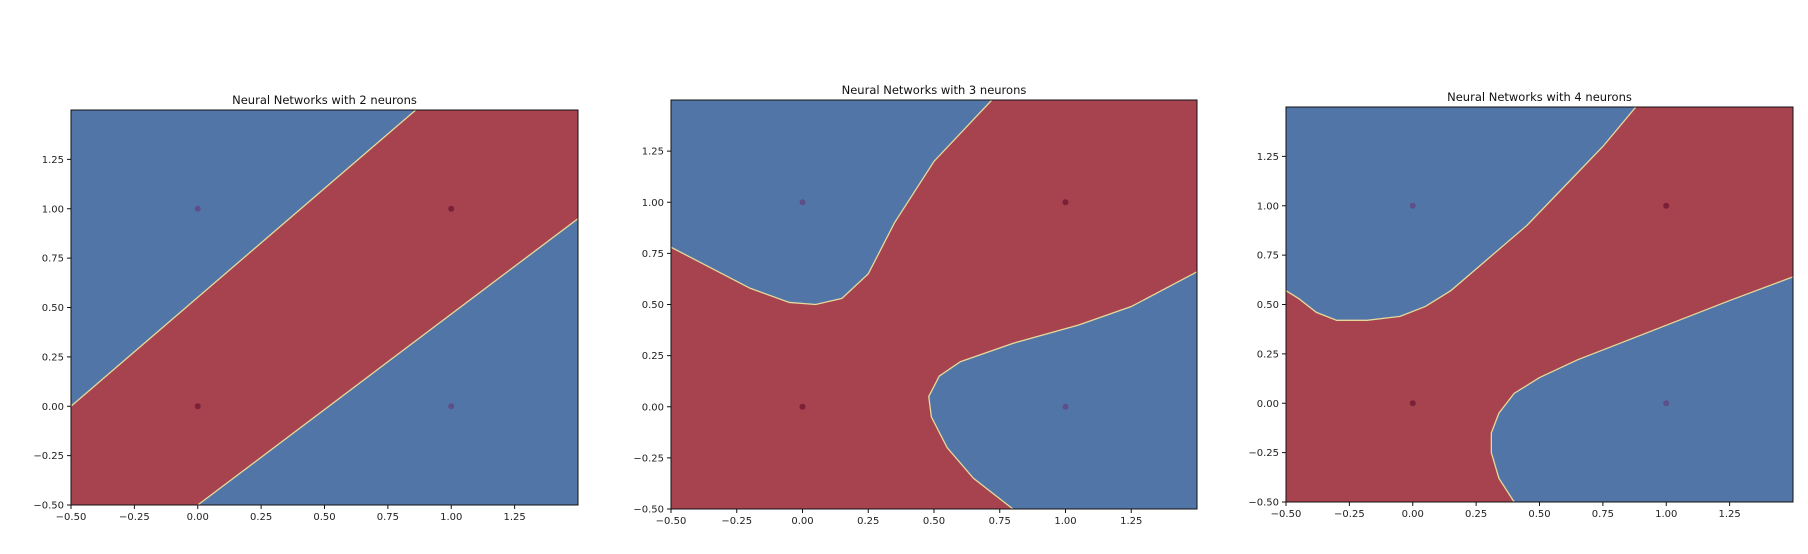  What do you see at coordinates (324, 100) in the screenshot?
I see `chart-title: Neural Networks with 2 neurons` at bounding box center [324, 100].